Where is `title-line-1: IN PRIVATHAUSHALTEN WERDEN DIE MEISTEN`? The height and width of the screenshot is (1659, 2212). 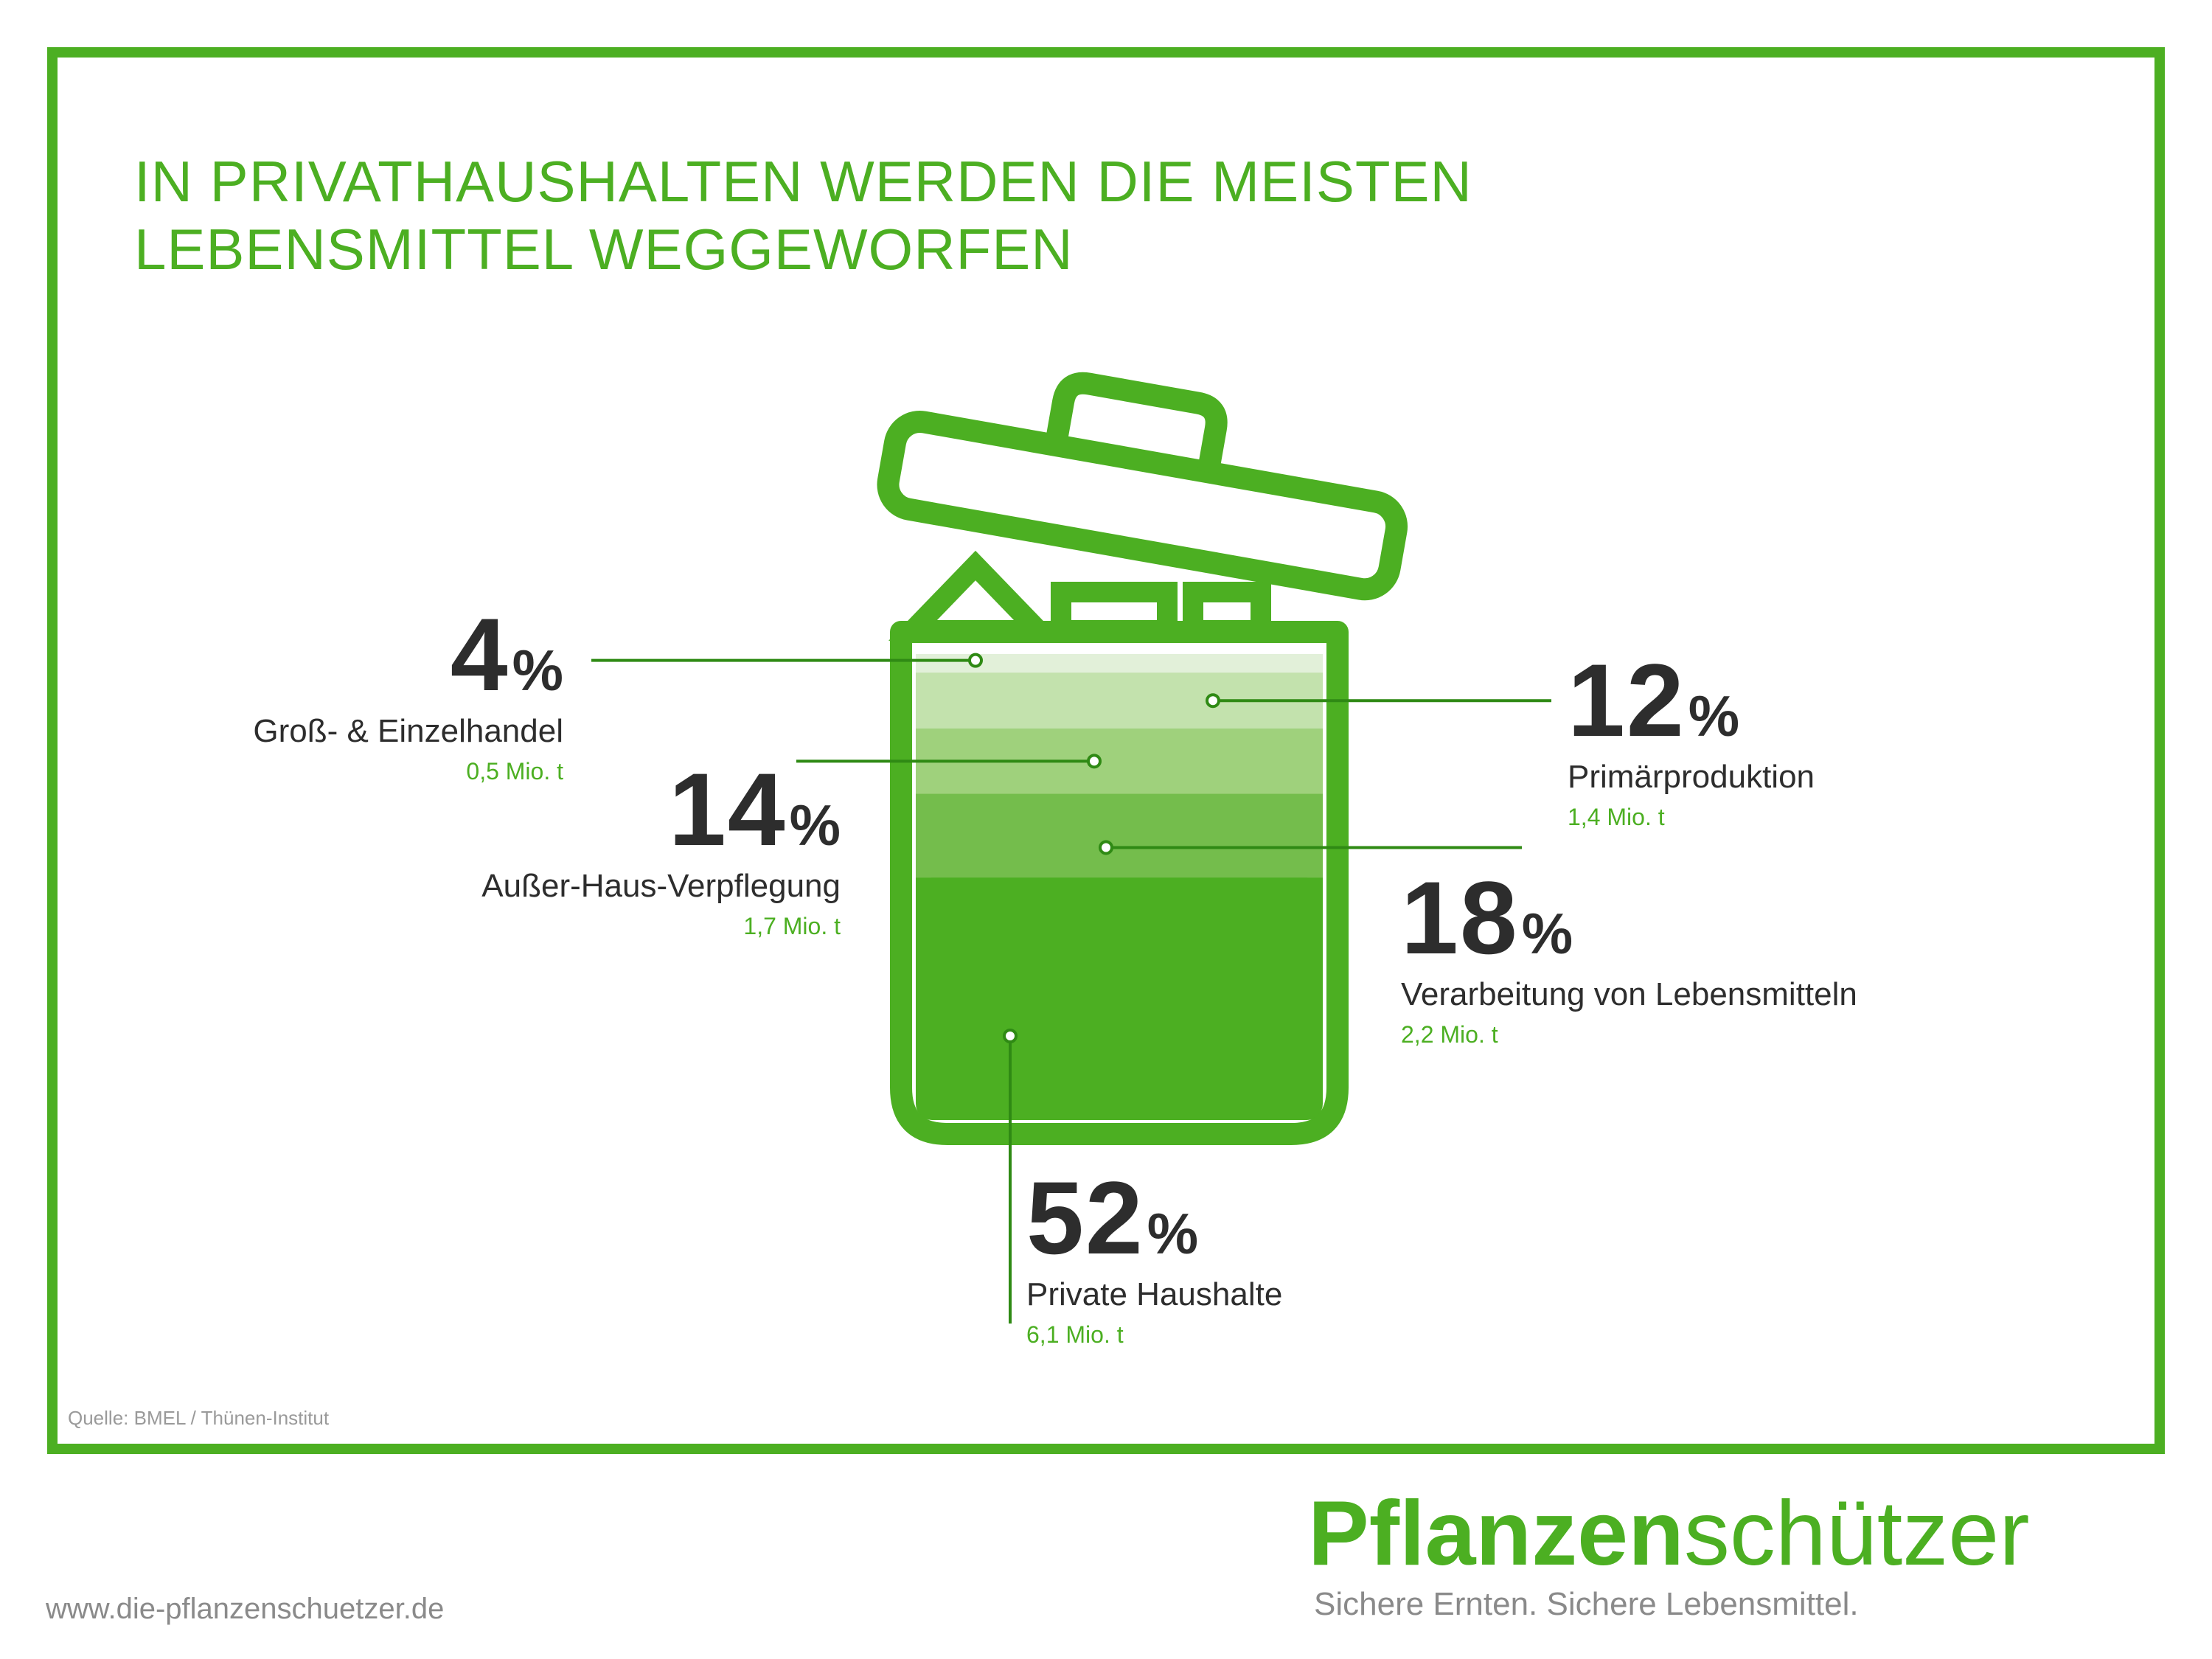 title-line-1: IN PRIVATHAUSHALTEN WERDEN DIE MEISTEN is located at coordinates (803, 181).